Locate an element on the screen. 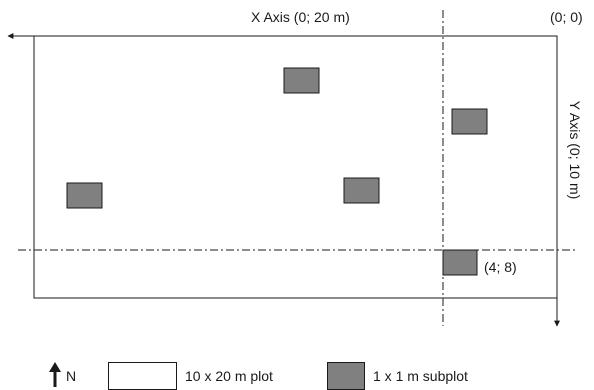 The width and height of the screenshot is (594, 390). north-label: N is located at coordinates (71, 376).